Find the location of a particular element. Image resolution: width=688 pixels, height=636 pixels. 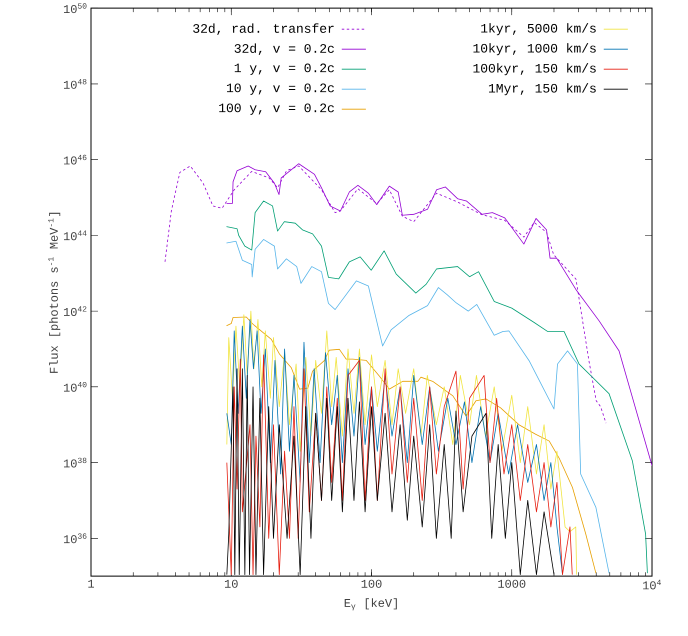

y-tick-label: 10$^{48}$ is located at coordinates (75, 83).